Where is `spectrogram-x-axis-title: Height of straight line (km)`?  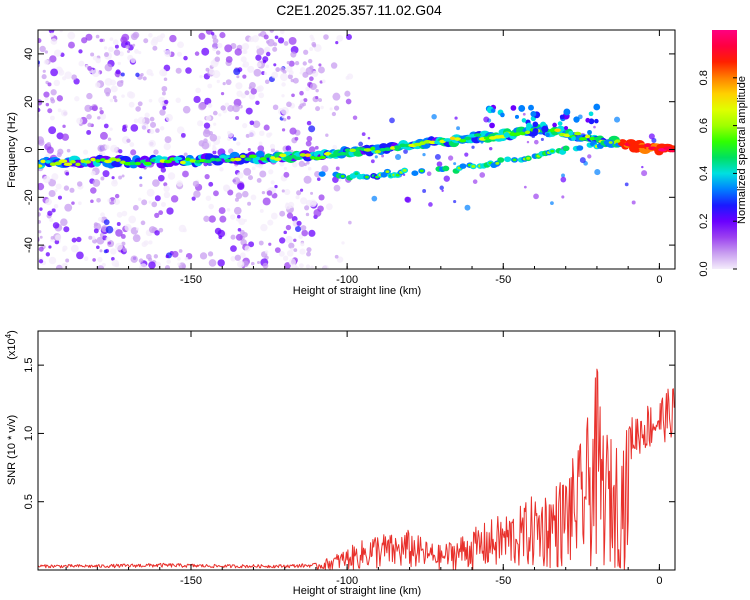 spectrogram-x-axis-title: Height of straight line (km) is located at coordinates (357, 291).